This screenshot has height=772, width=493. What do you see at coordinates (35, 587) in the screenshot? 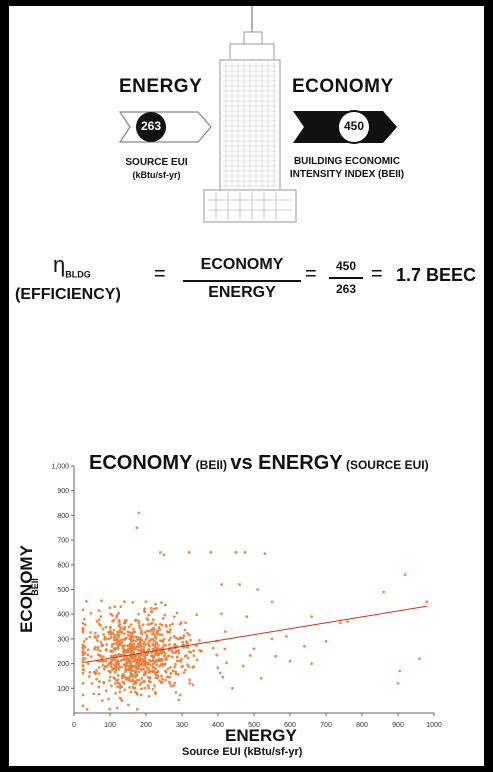
I see `y-axis-sublabel: BEII` at bounding box center [35, 587].